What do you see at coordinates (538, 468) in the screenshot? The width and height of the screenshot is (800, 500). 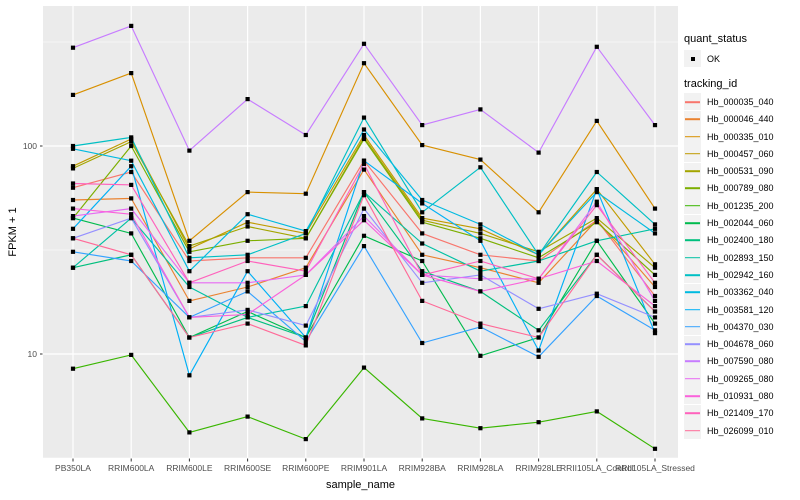 I see `x-tick-label: RRIM928LE` at bounding box center [538, 468].